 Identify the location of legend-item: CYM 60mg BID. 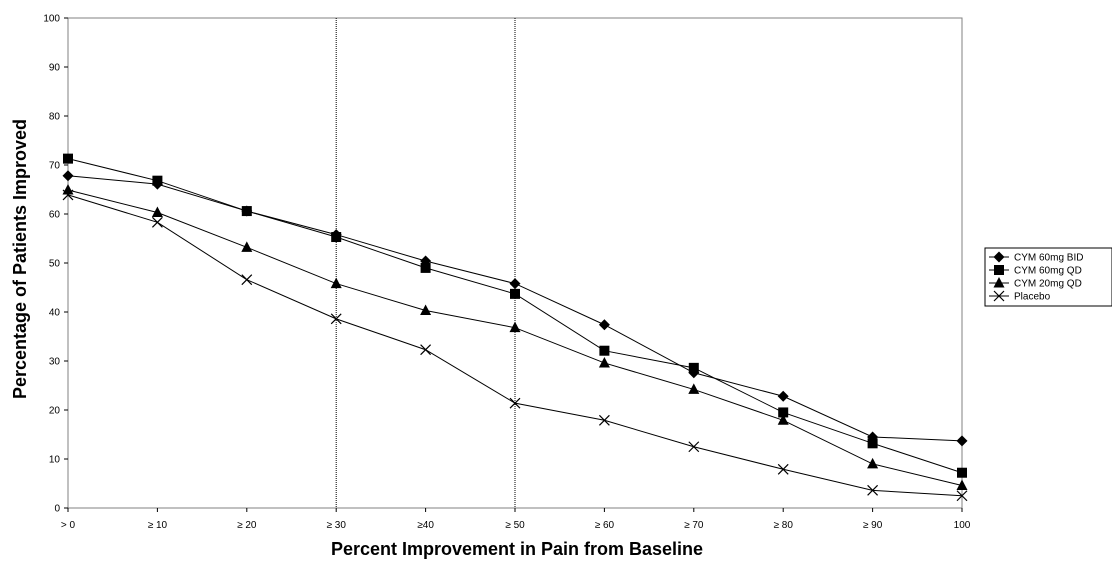
(1036, 257).